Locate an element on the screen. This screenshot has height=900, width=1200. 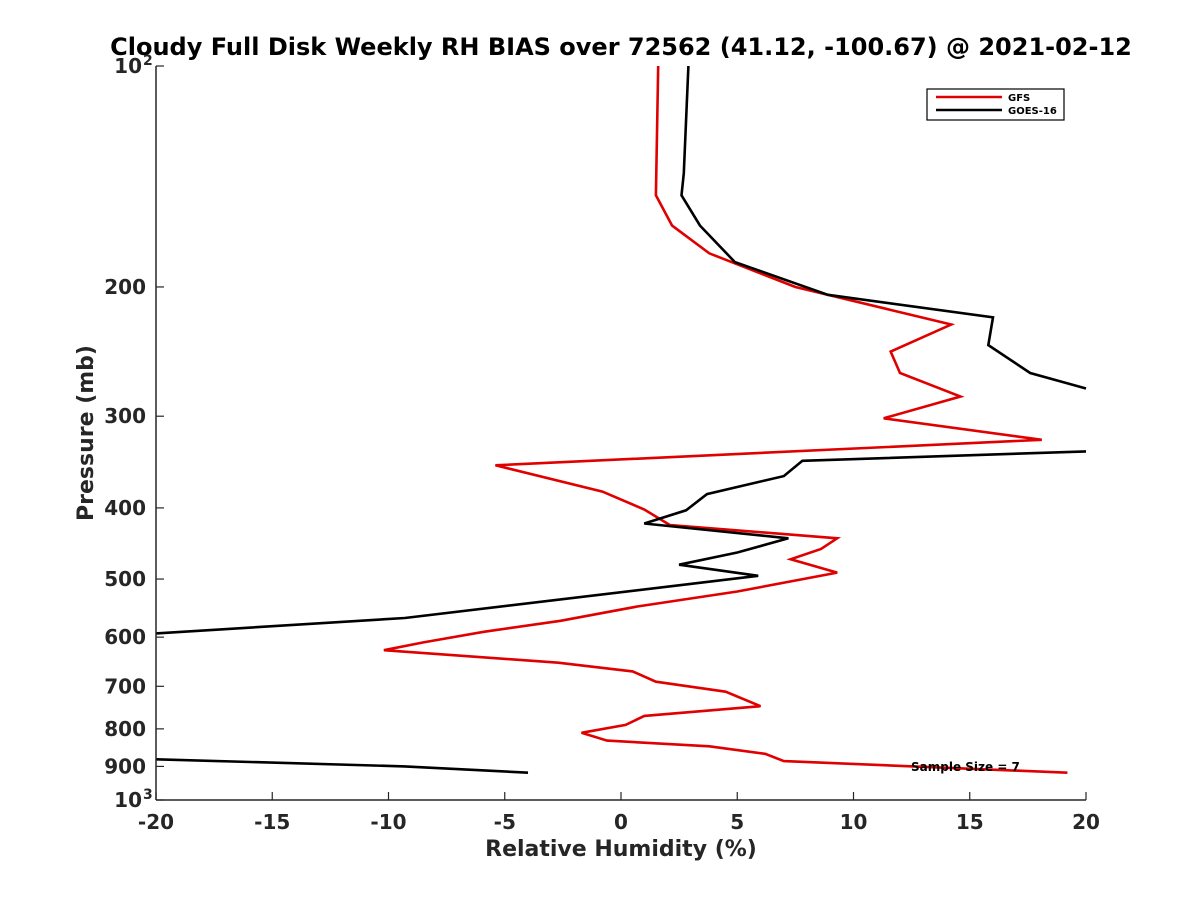
y-tick-label: 800 is located at coordinates (125, 729).